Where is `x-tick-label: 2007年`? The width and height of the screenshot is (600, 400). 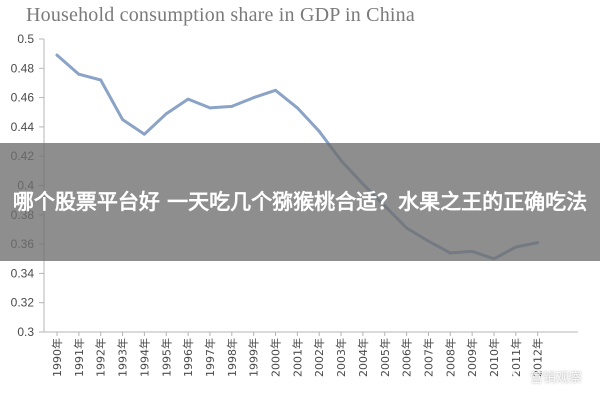 x-tick-label: 2007年 is located at coordinates (428, 357).